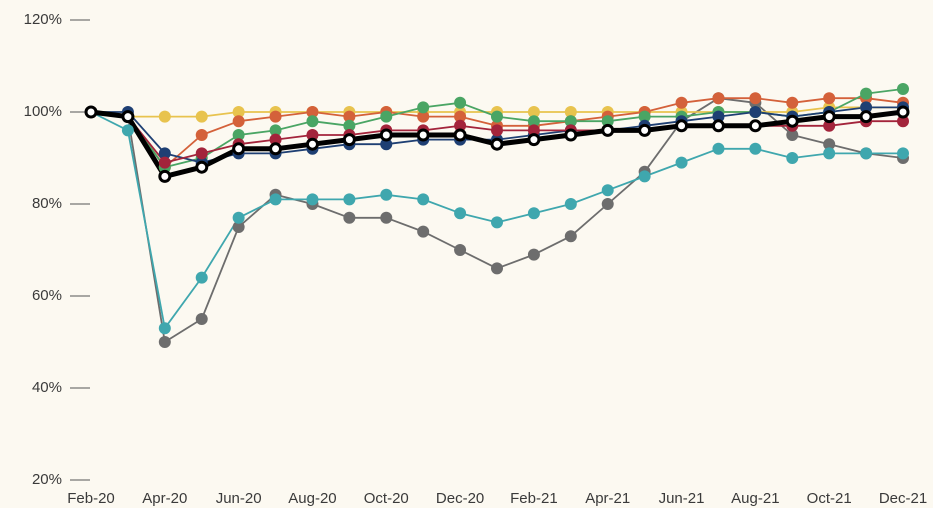 This screenshot has width=933, height=508. What do you see at coordinates (829, 498) in the screenshot?
I see `x-tick-label: Oct-21` at bounding box center [829, 498].